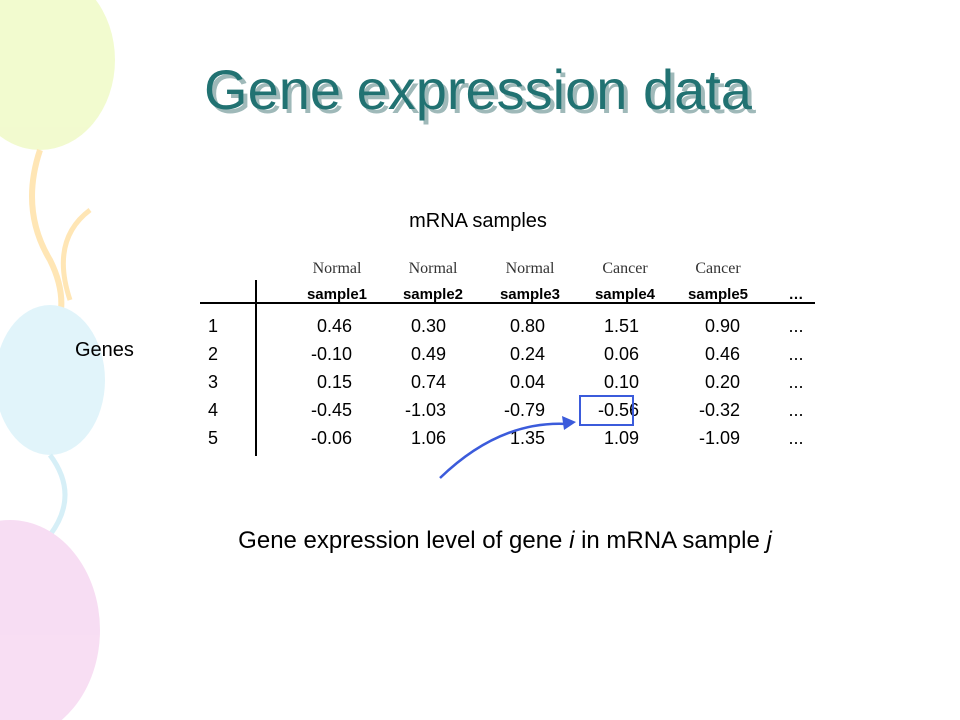 This screenshot has width=960, height=720. Describe the element at coordinates (331, 438) in the screenshot. I see `cell: -0.06` at that location.